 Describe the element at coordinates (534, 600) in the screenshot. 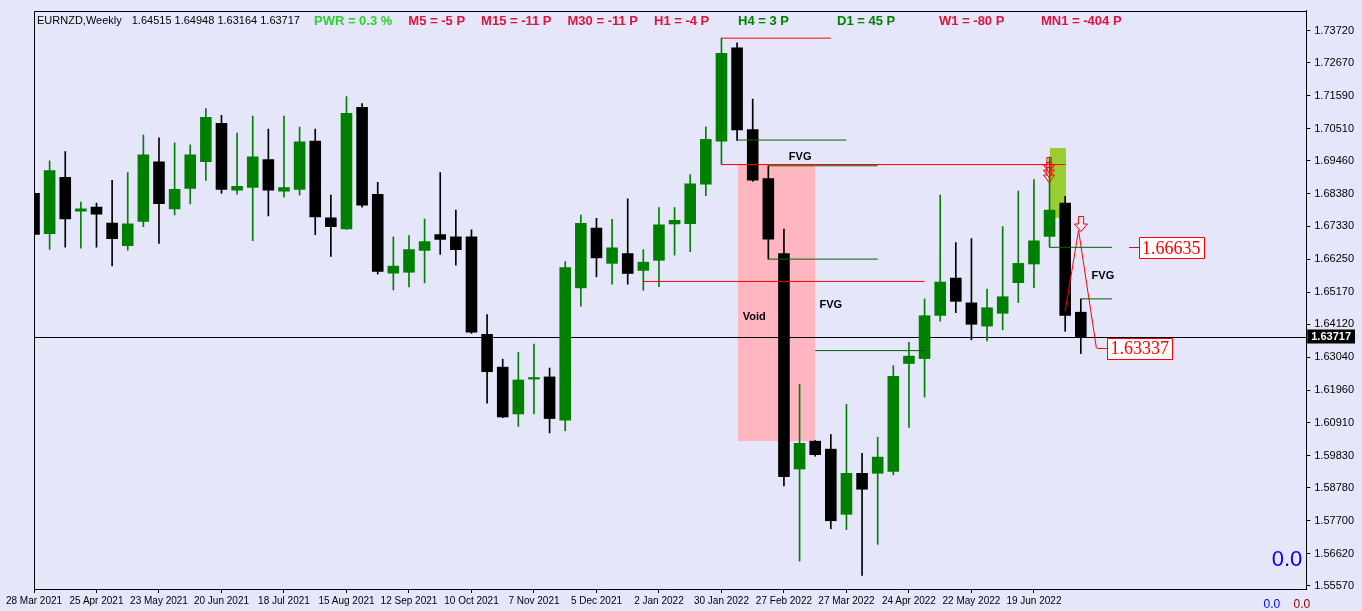

I see `x-tick-label: 7 Nov 2021` at that location.